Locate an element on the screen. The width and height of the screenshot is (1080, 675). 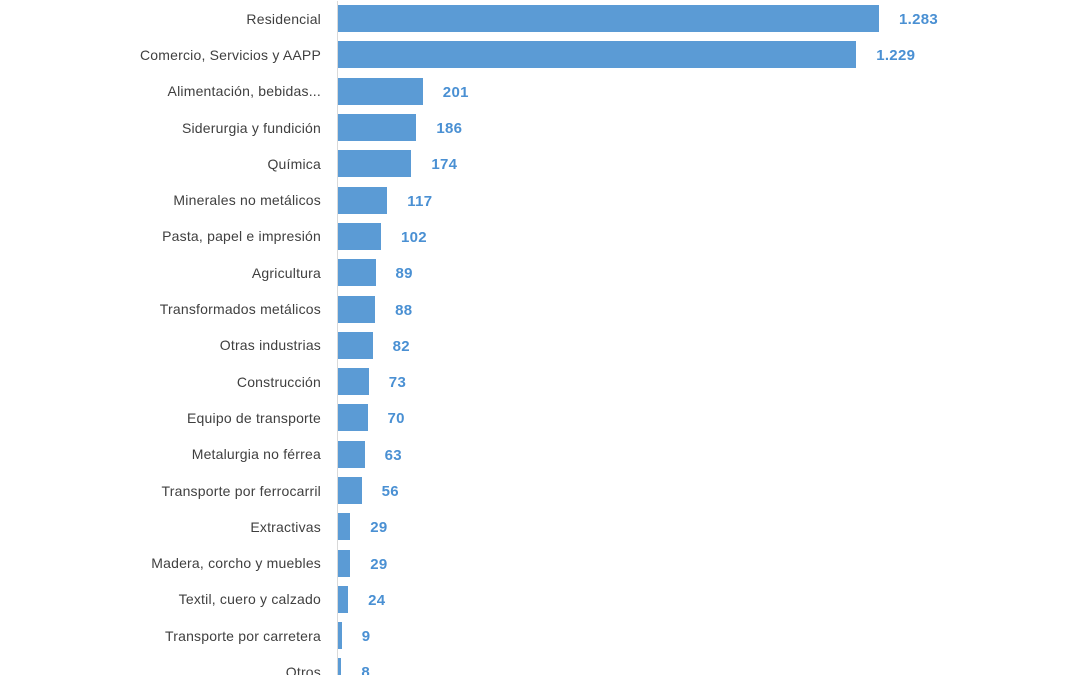
chart-row: Química 174 is located at coordinates (540, 163).